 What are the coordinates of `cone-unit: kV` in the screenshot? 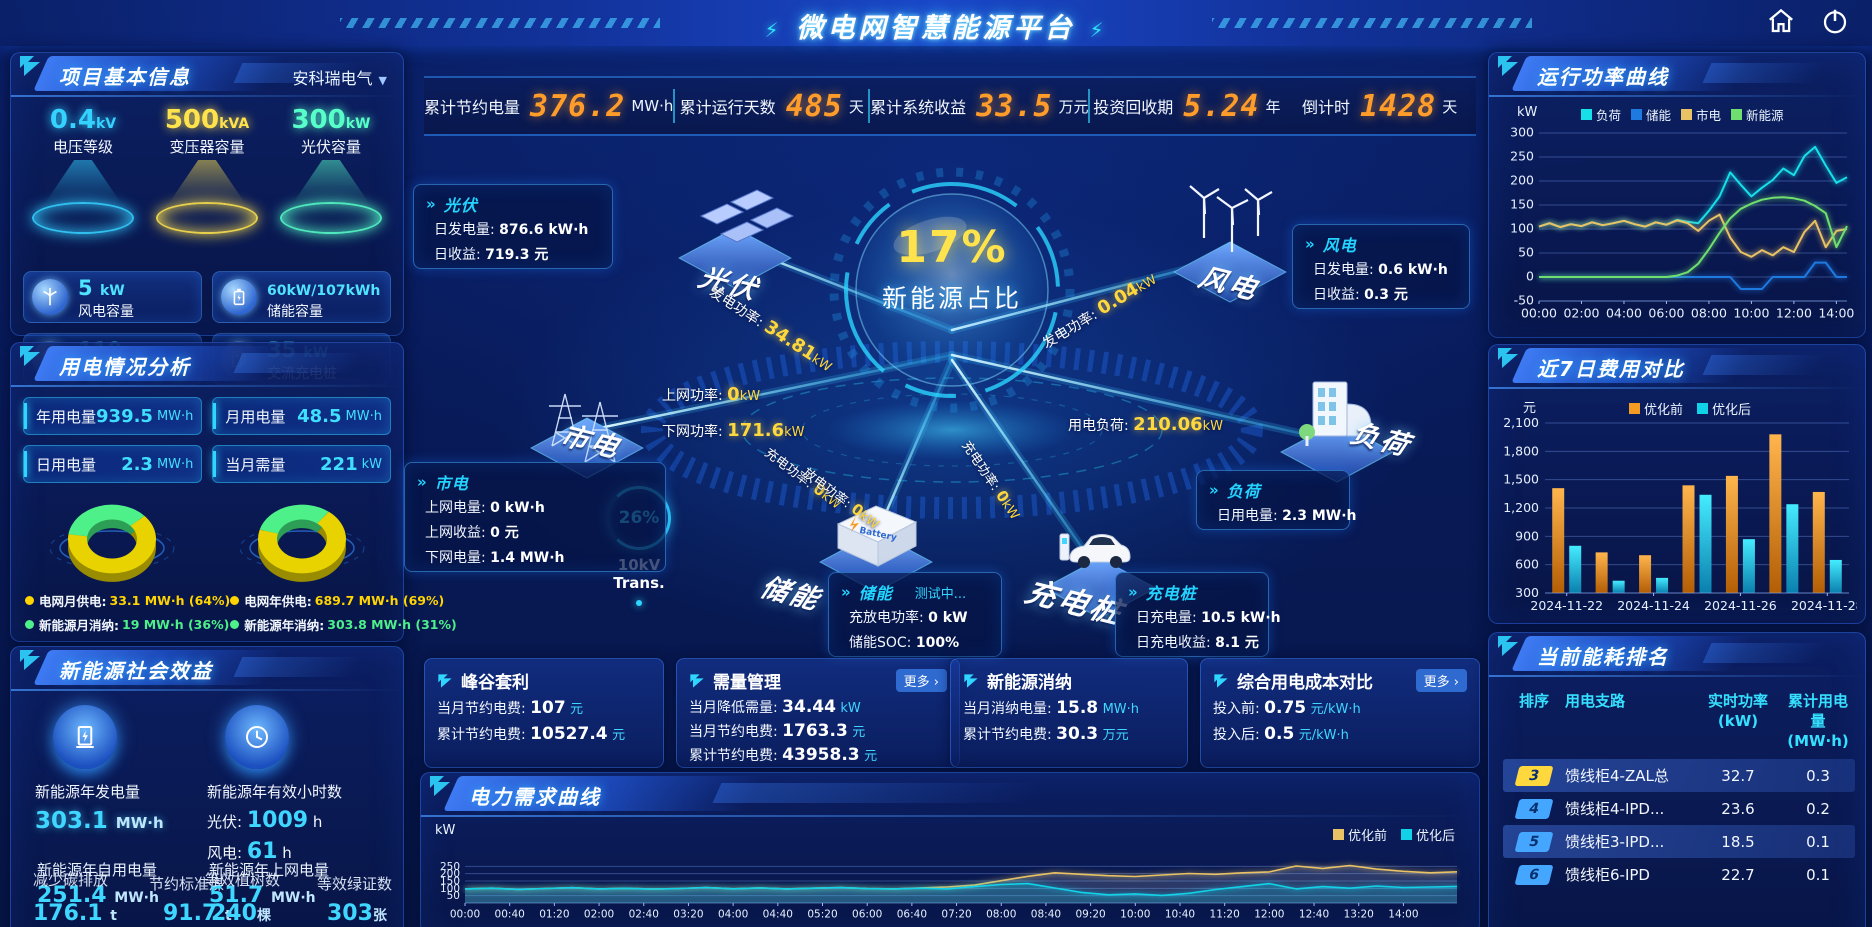 It's located at (106, 124).